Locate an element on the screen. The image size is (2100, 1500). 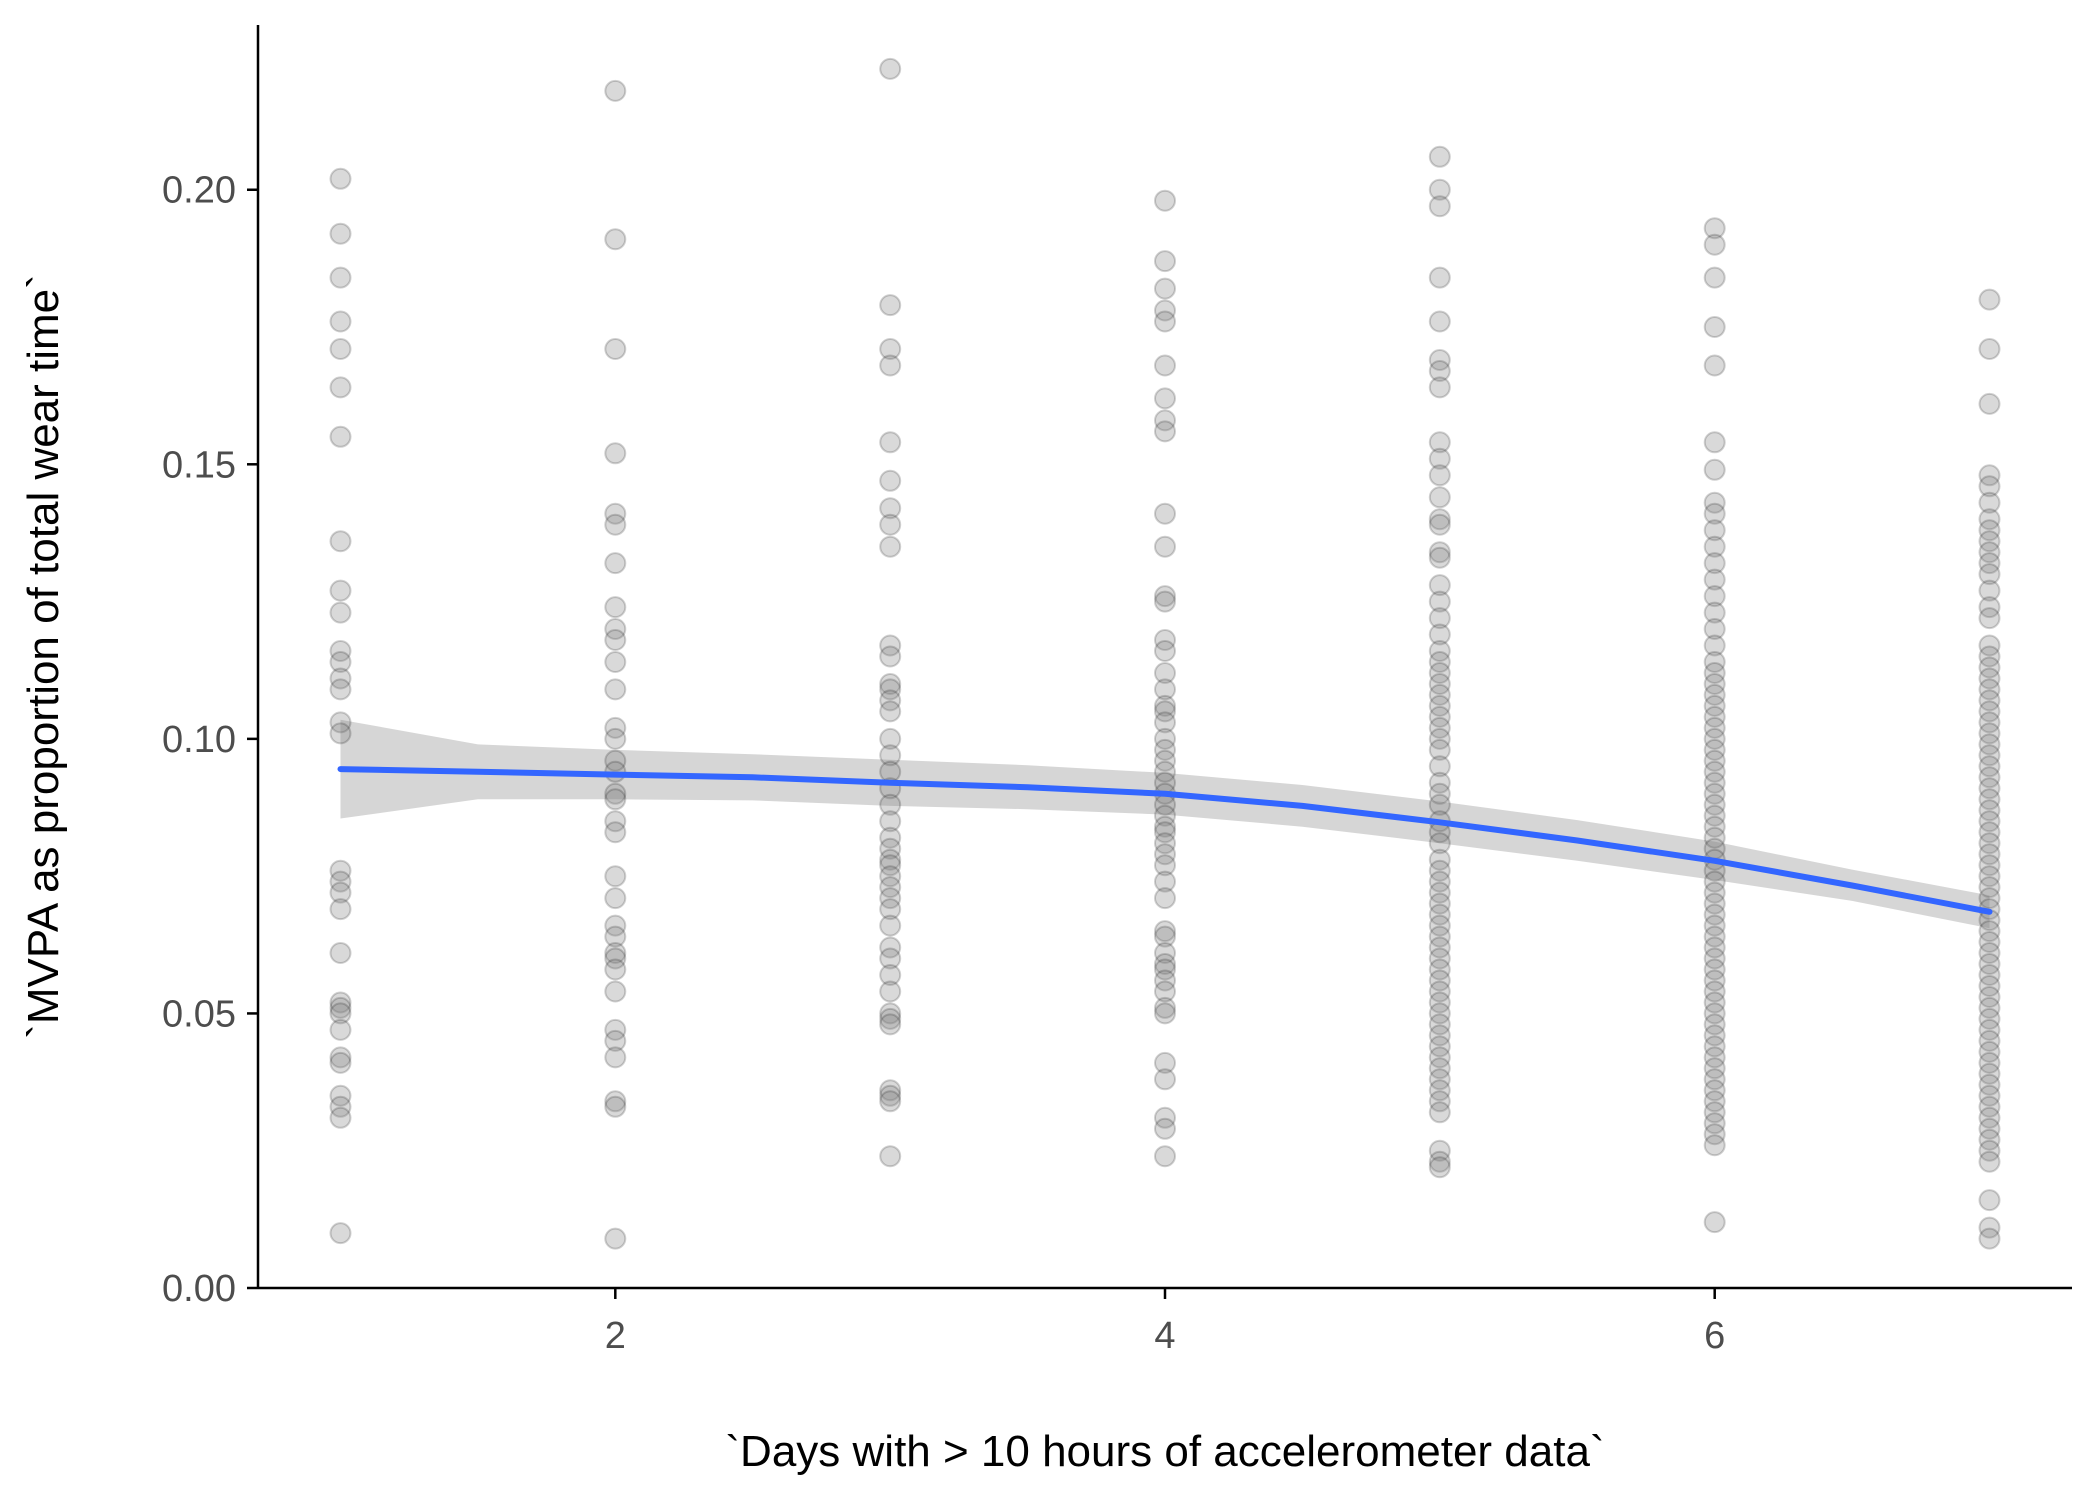
confidence-band-layer is located at coordinates (1165, 824).